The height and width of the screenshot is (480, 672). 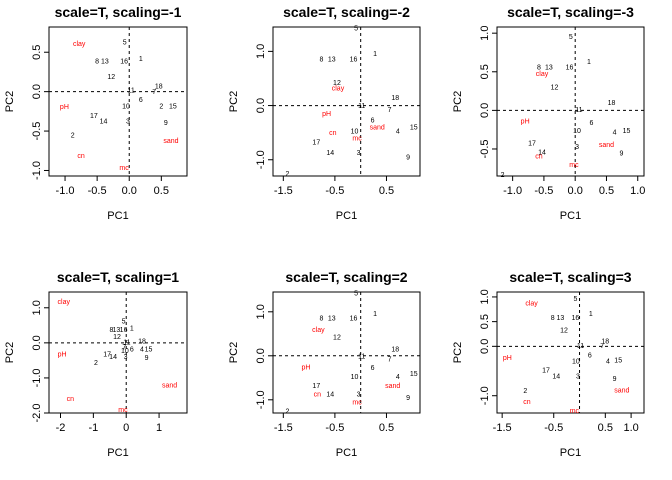 What do you see at coordinates (414, 374) in the screenshot?
I see `site-label: 15` at bounding box center [414, 374].